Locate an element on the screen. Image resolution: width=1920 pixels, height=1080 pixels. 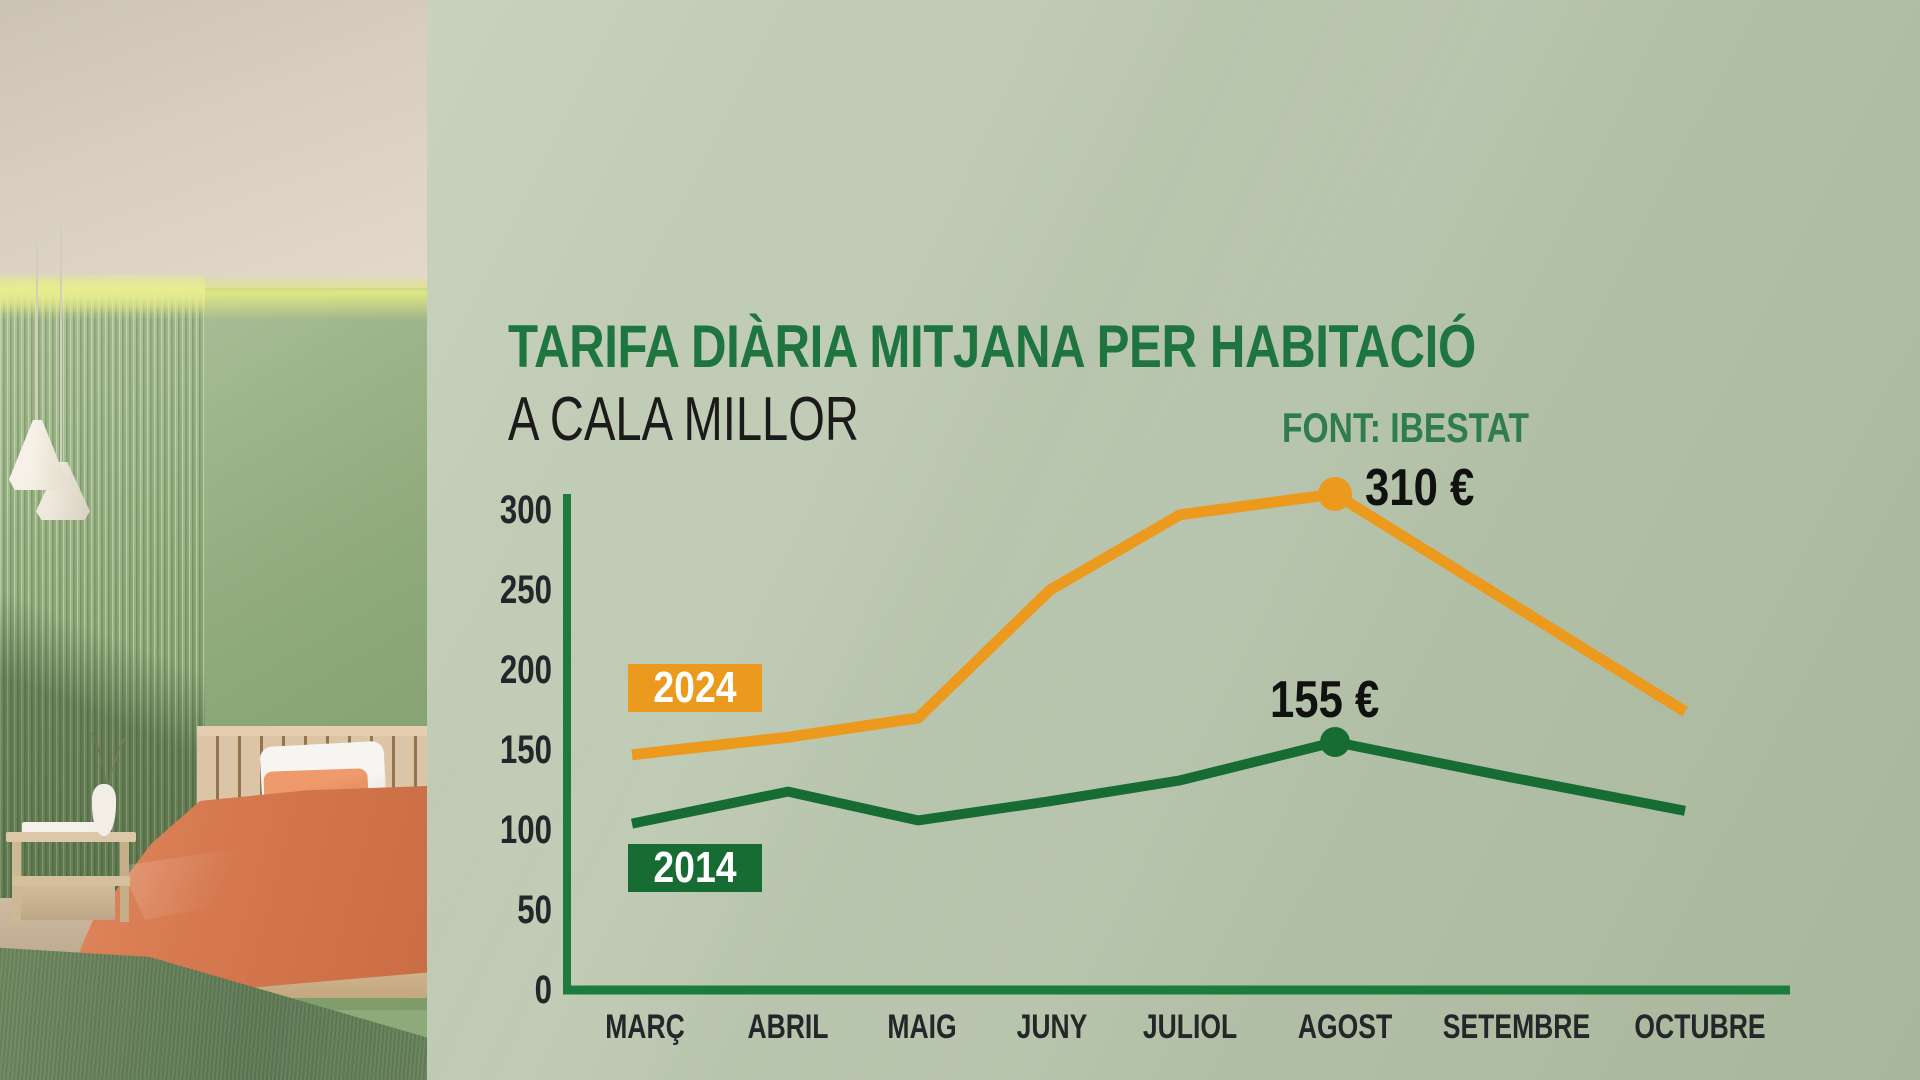
x-axis-month-label: SETEMBRE is located at coordinates (1516, 1027).